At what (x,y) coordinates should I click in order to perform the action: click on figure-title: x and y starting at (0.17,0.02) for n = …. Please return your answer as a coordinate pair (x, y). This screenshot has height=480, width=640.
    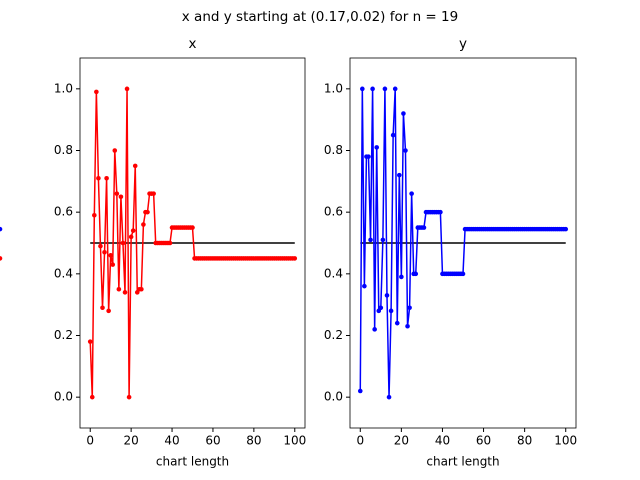
    Looking at the image, I should click on (320, 17).